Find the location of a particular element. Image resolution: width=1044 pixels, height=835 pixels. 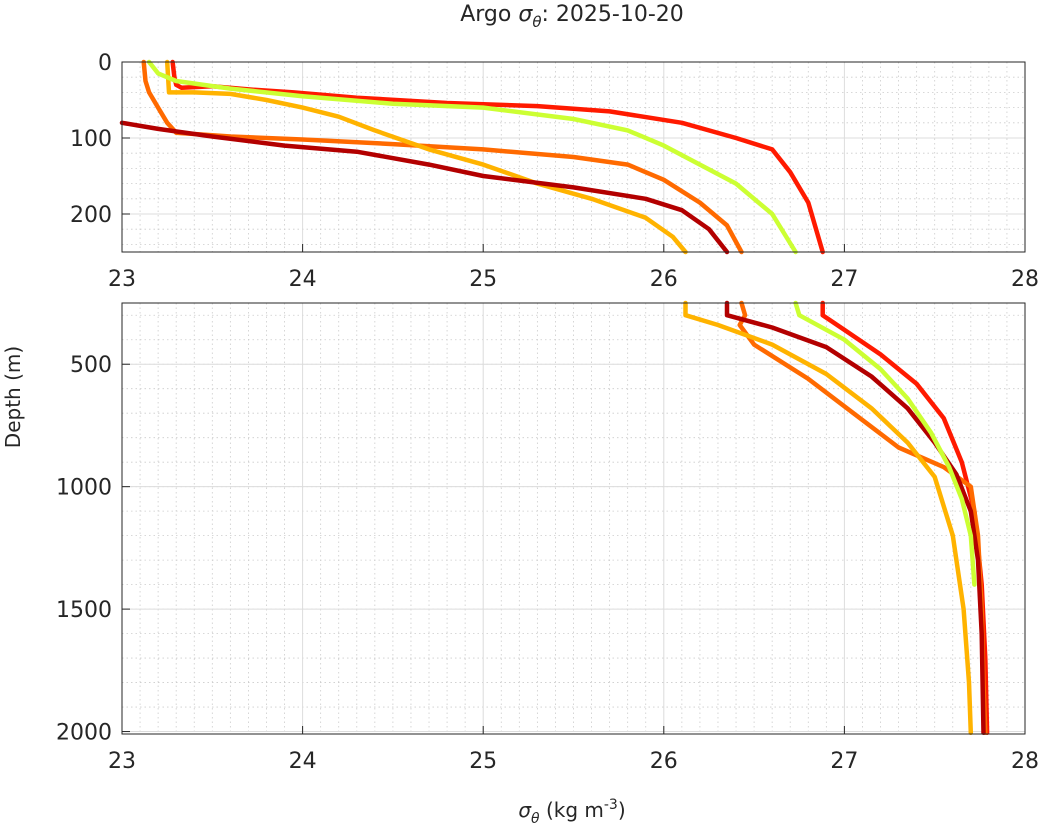

y-tick-label: 200 is located at coordinates (91, 215).